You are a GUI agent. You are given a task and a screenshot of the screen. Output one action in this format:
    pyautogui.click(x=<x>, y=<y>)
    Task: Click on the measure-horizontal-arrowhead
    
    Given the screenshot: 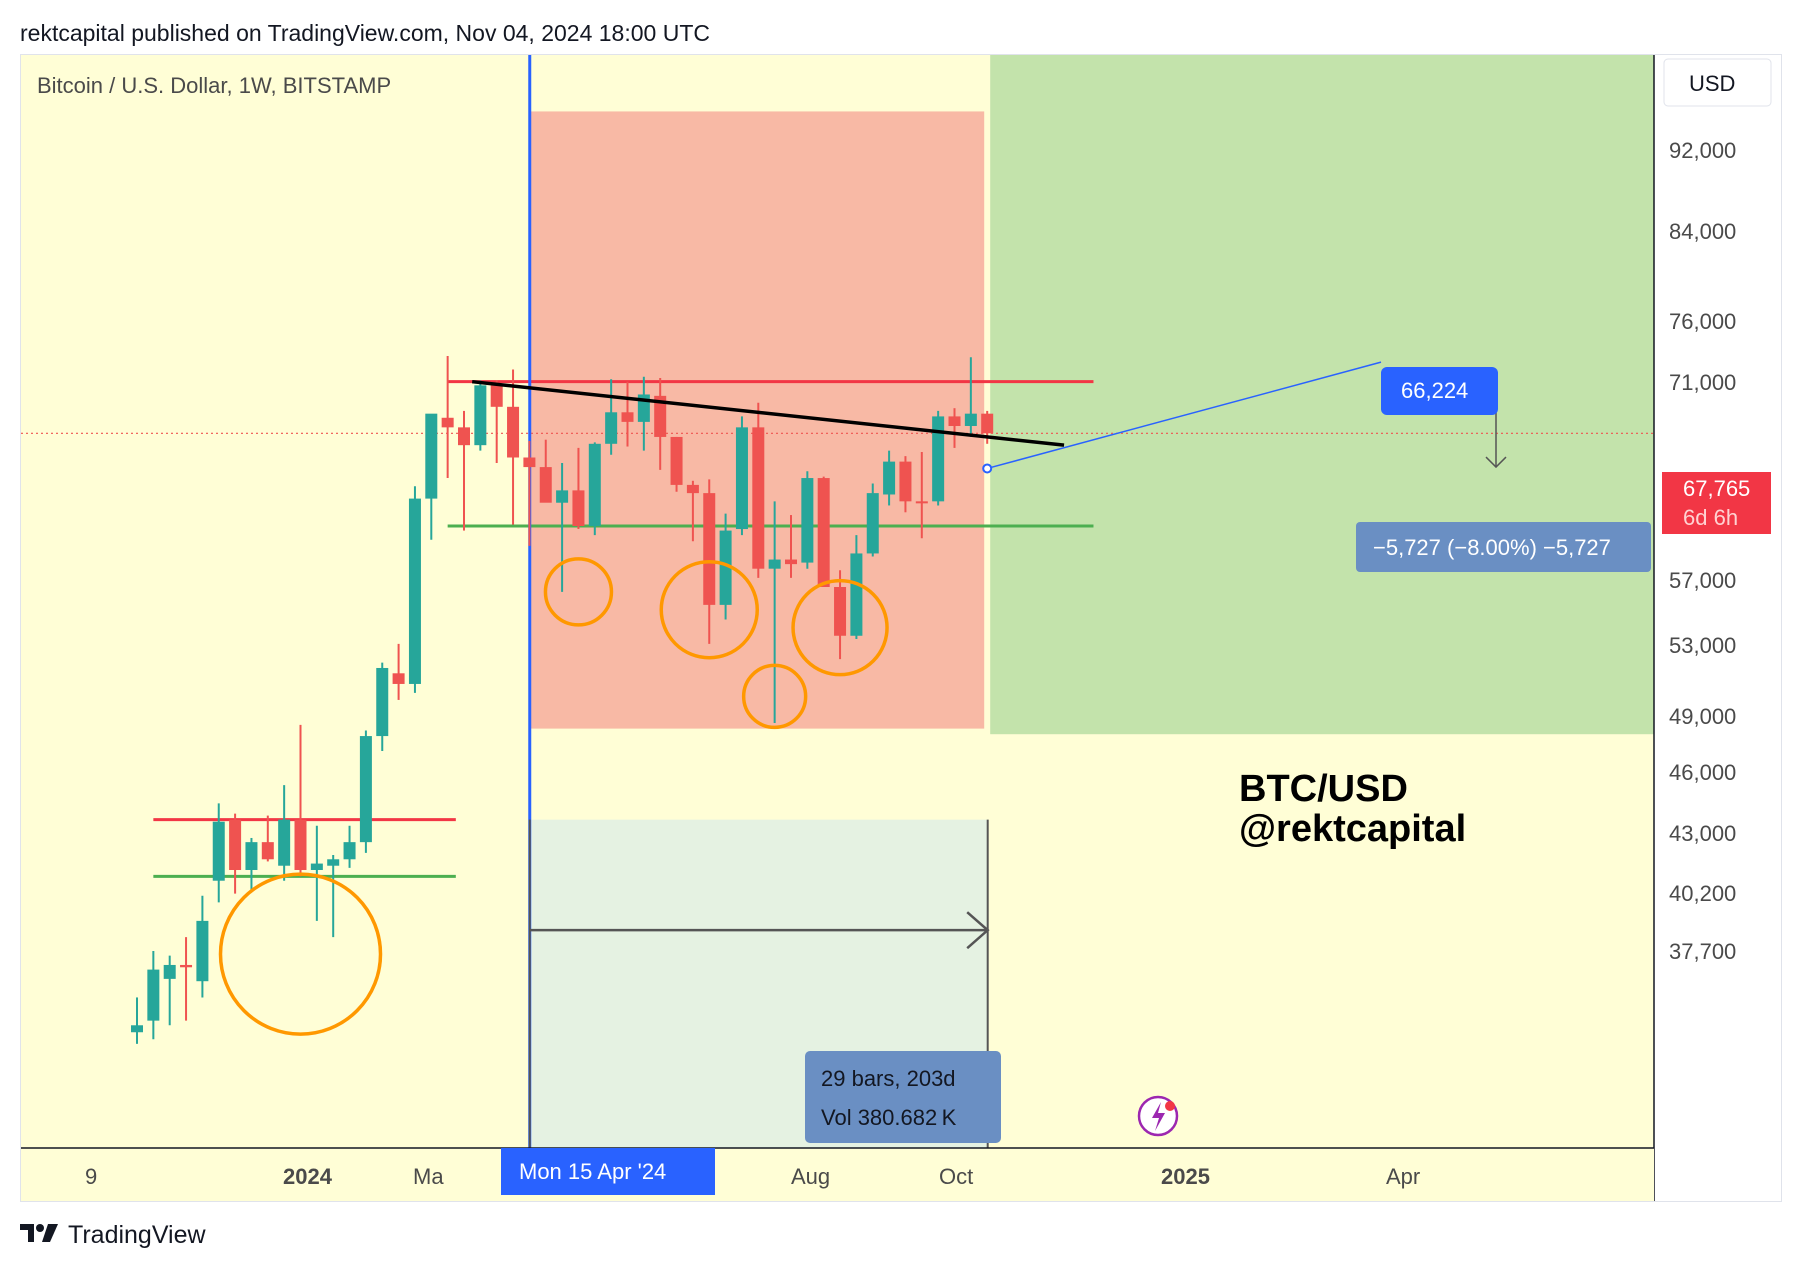 What is the action you would take?
    pyautogui.click(x=978, y=930)
    